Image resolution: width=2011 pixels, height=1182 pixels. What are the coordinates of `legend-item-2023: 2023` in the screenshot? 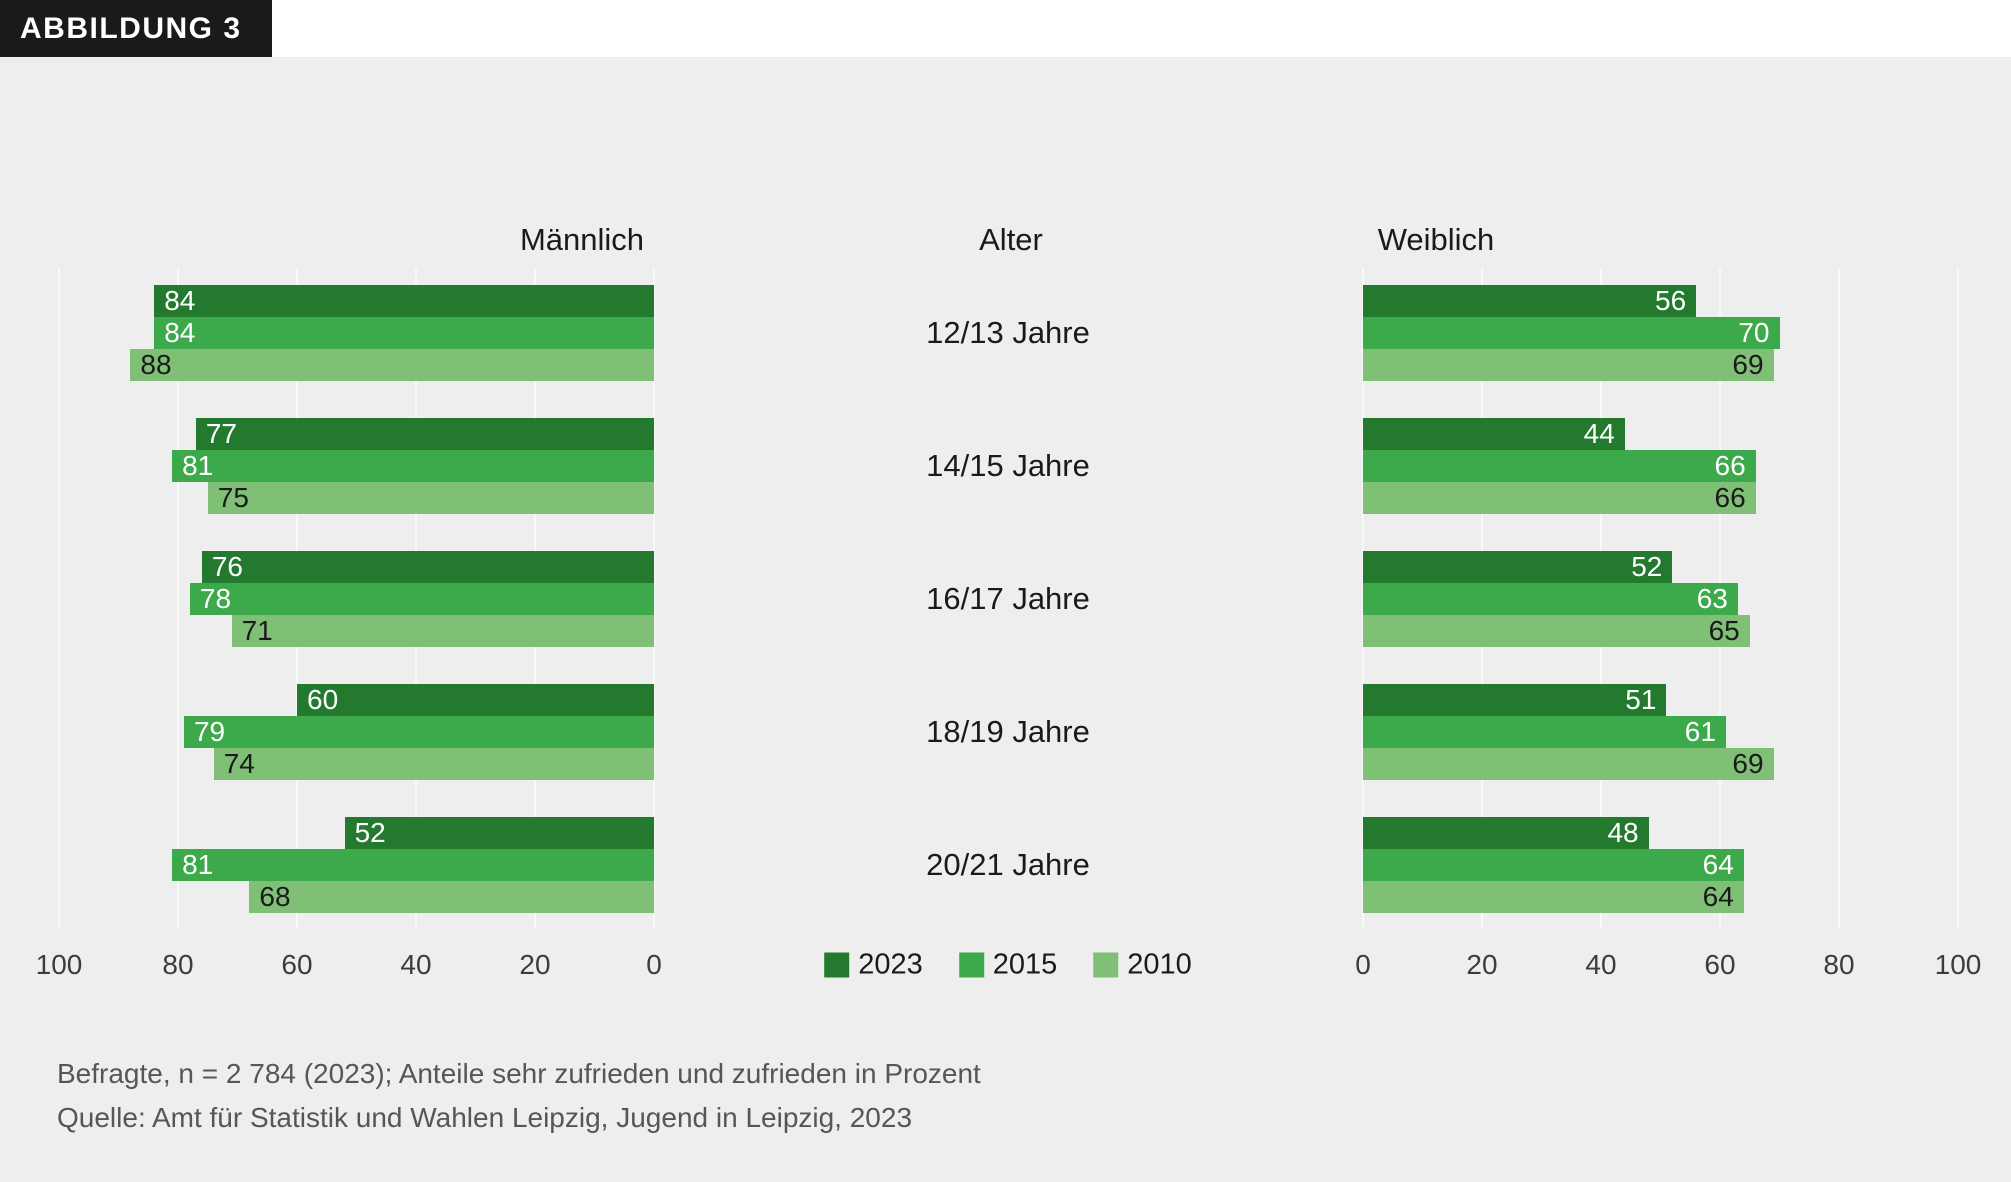 It's located at (873, 965).